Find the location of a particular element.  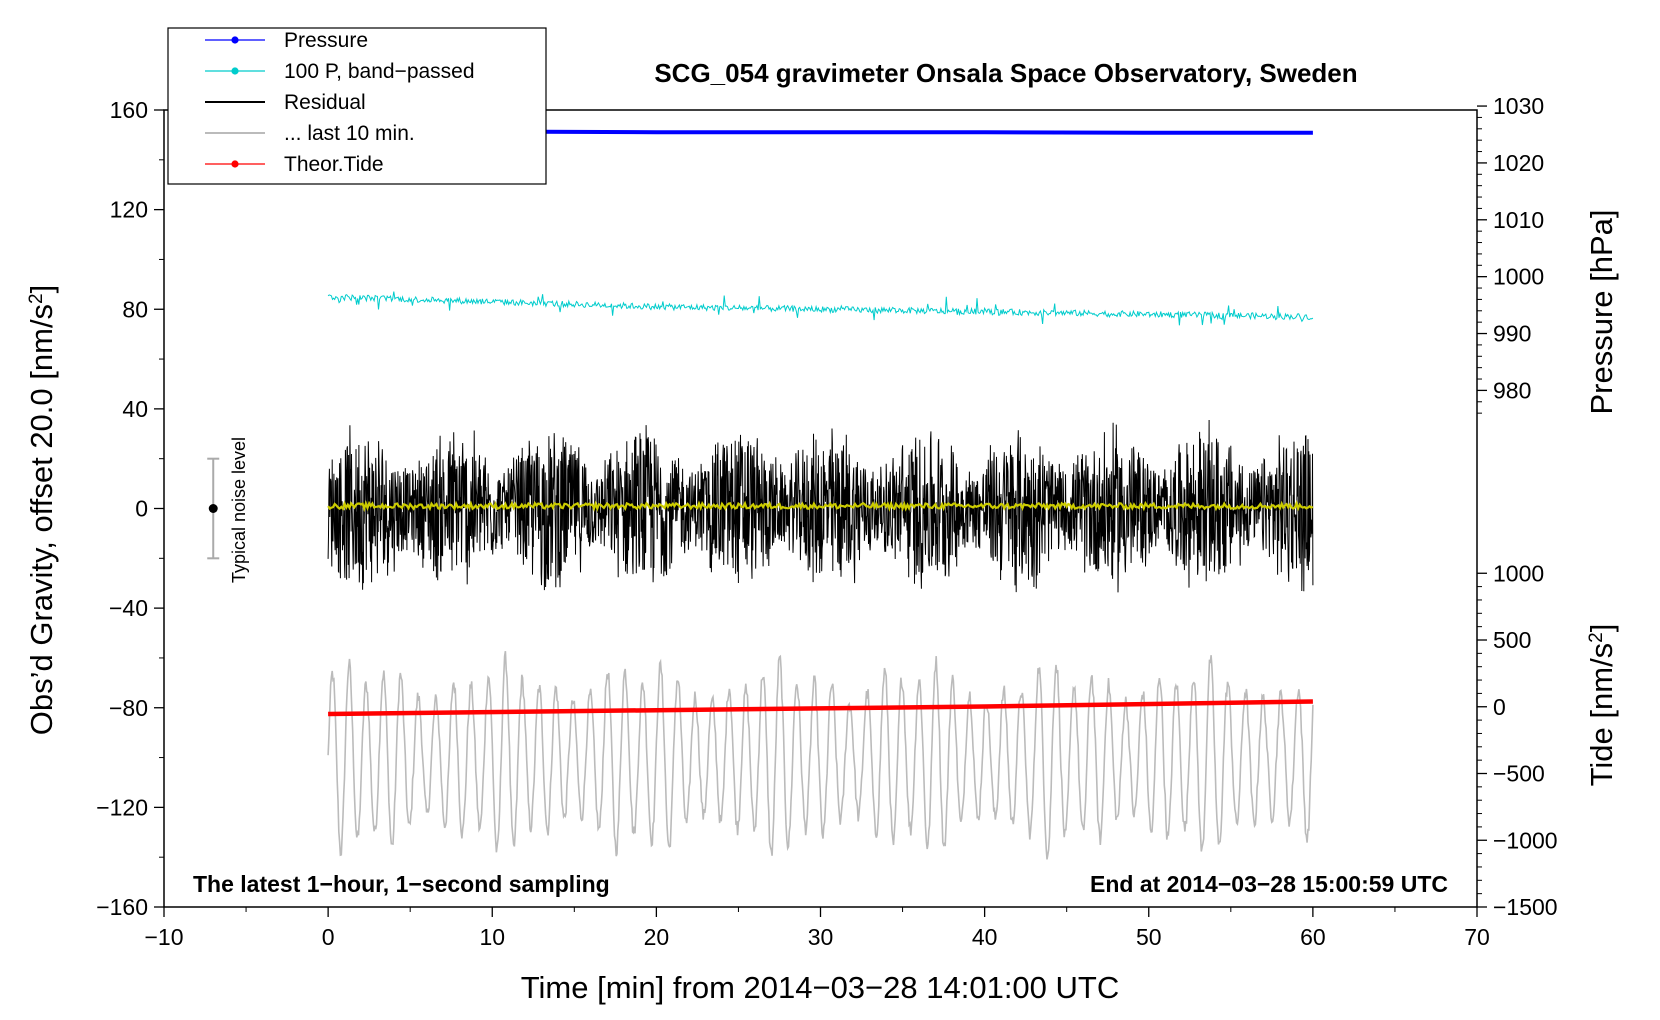

tide-tick-label: −1500 is located at coordinates (1525, 907).